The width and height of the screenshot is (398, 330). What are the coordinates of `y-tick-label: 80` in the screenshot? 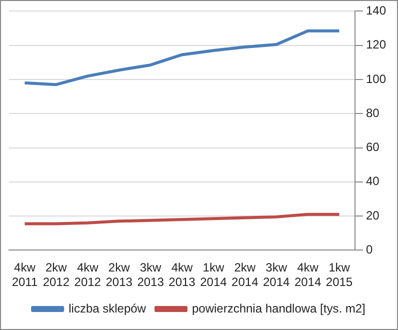 It's located at (373, 113).